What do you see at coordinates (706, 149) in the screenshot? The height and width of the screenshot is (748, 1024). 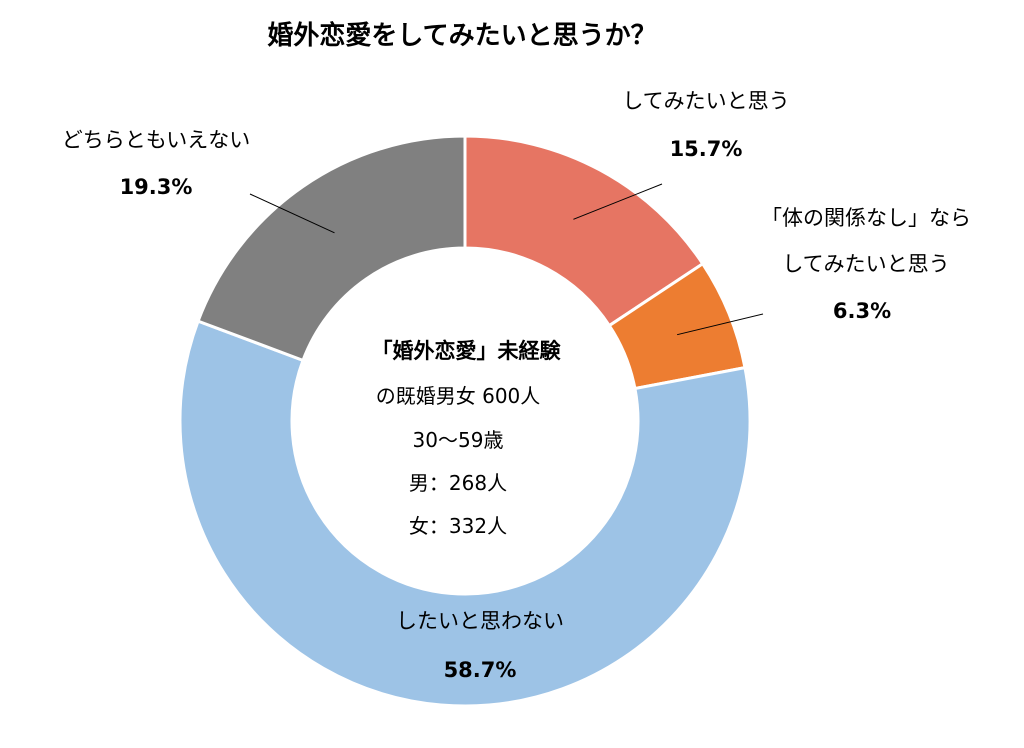 I see `slice-value-want: 15.7%` at bounding box center [706, 149].